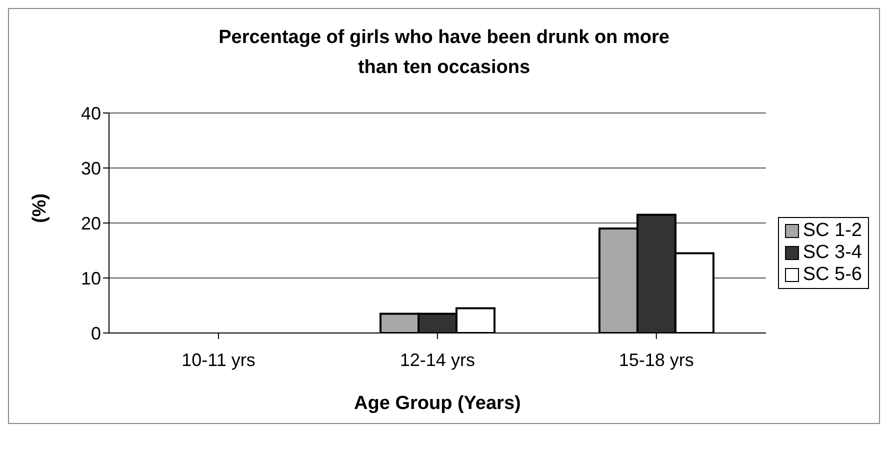 Image resolution: width=887 pixels, height=464 pixels. I want to click on x-tick-label: 10-11 yrs, so click(219, 360).